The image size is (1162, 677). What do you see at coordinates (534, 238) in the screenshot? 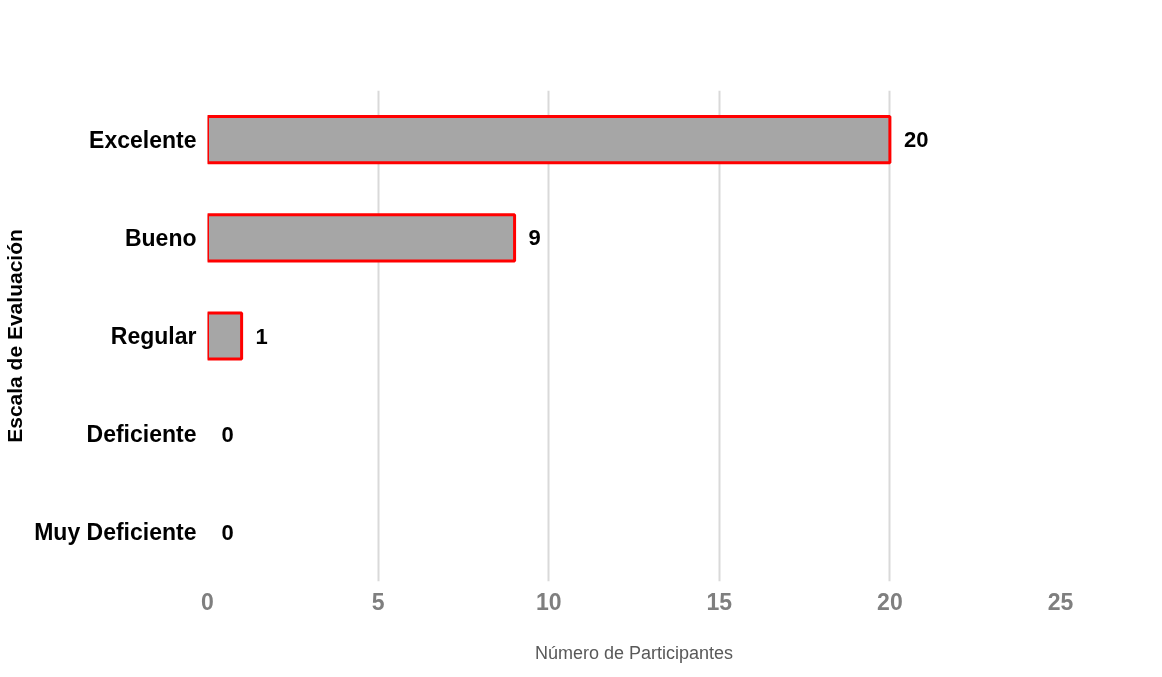
I see `data-label: 9` at bounding box center [534, 238].